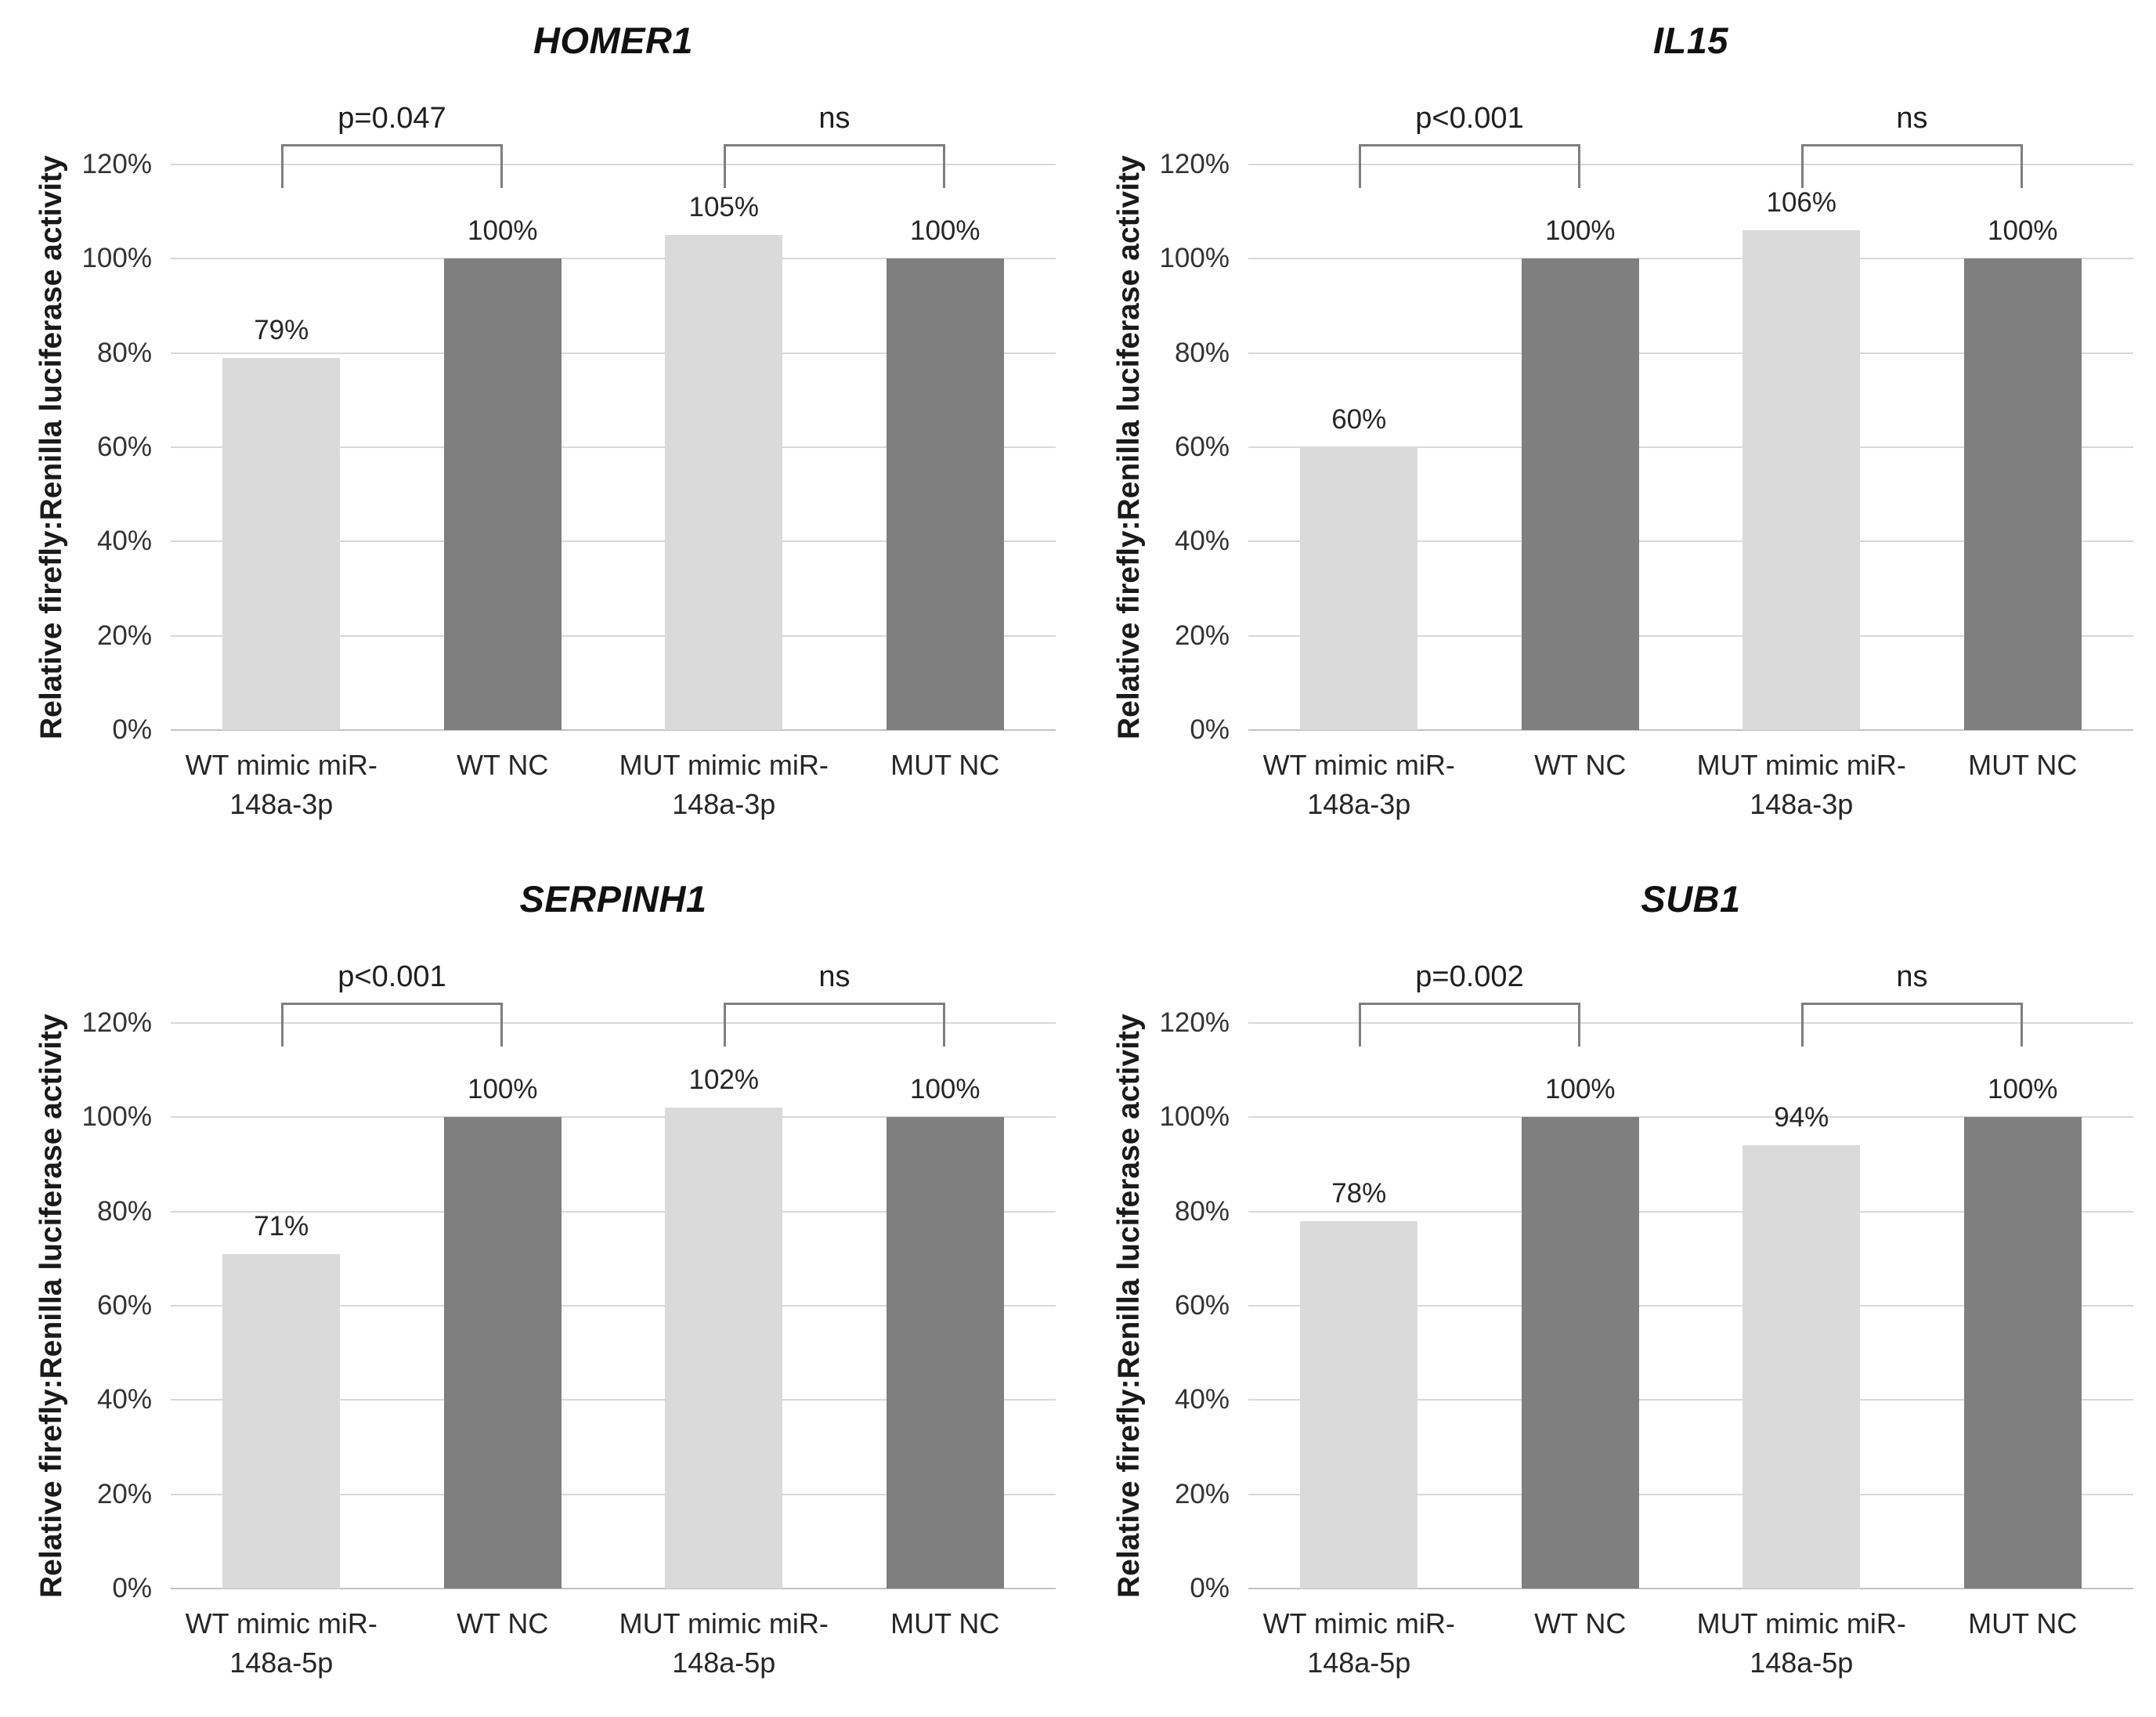  What do you see at coordinates (1470, 976) in the screenshot?
I see `significance-label: p=0.002` at bounding box center [1470, 976].